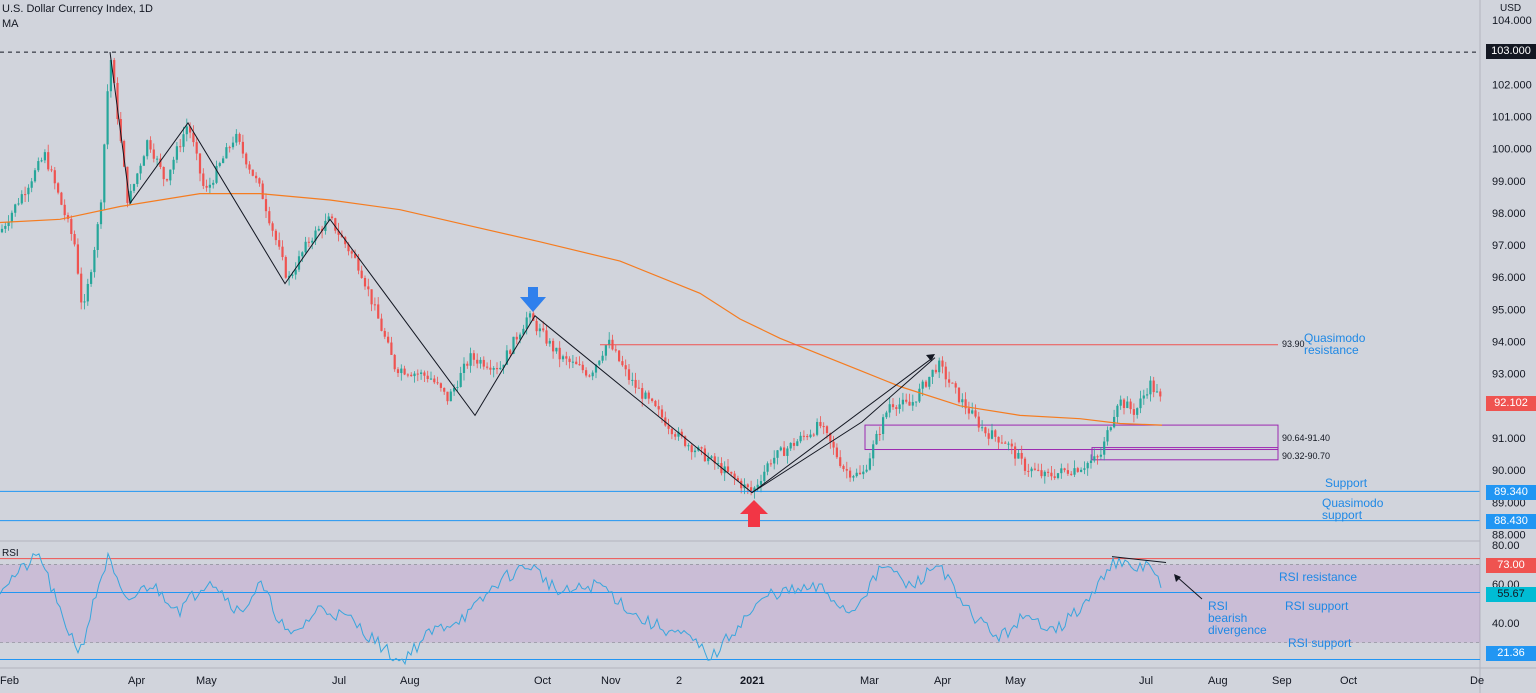 This screenshot has width=1536, height=693. What do you see at coordinates (10, 24) in the screenshot?
I see `indicator-label: MA` at bounding box center [10, 24].